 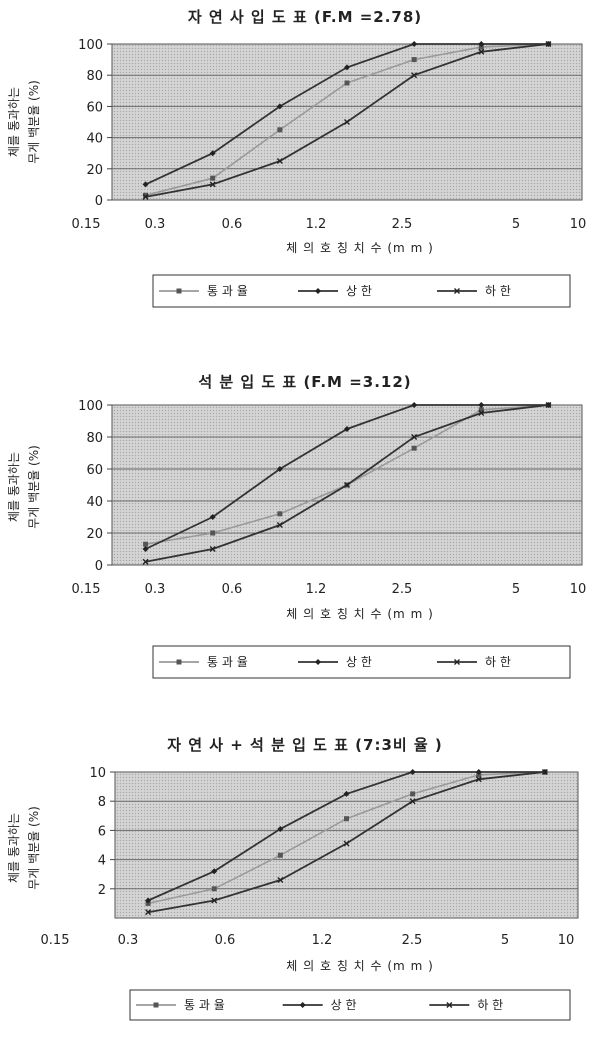 What do you see at coordinates (305, 17) in the screenshot?
I see `chart-title: 자 연 사 입 도 표 (F.M =2.78)` at bounding box center [305, 17].